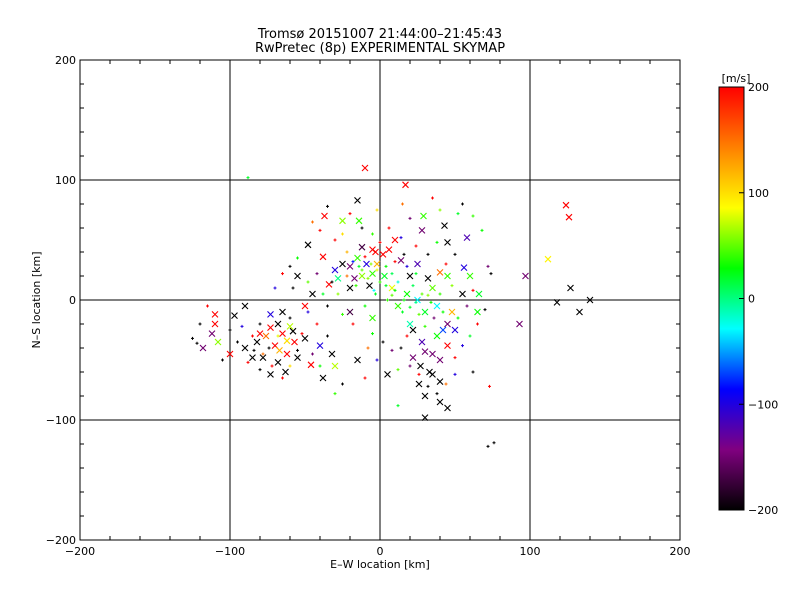 The height and width of the screenshot is (600, 800). Describe the element at coordinates (379, 34) in the screenshot. I see `chart-title-line-1: Tromsø 20151007 21:44:00–21:45:43` at that location.